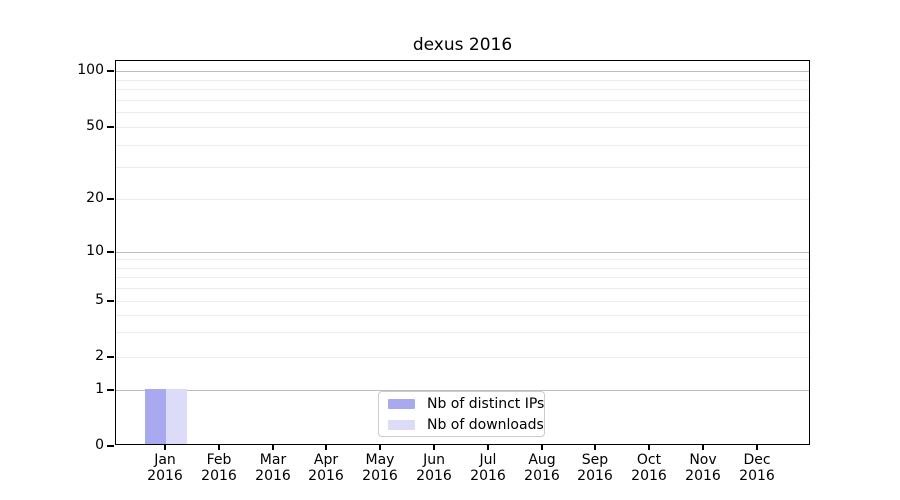 This screenshot has width=900, height=500. Describe the element at coordinates (380, 447) in the screenshot. I see `x-tick-mark-may` at that location.